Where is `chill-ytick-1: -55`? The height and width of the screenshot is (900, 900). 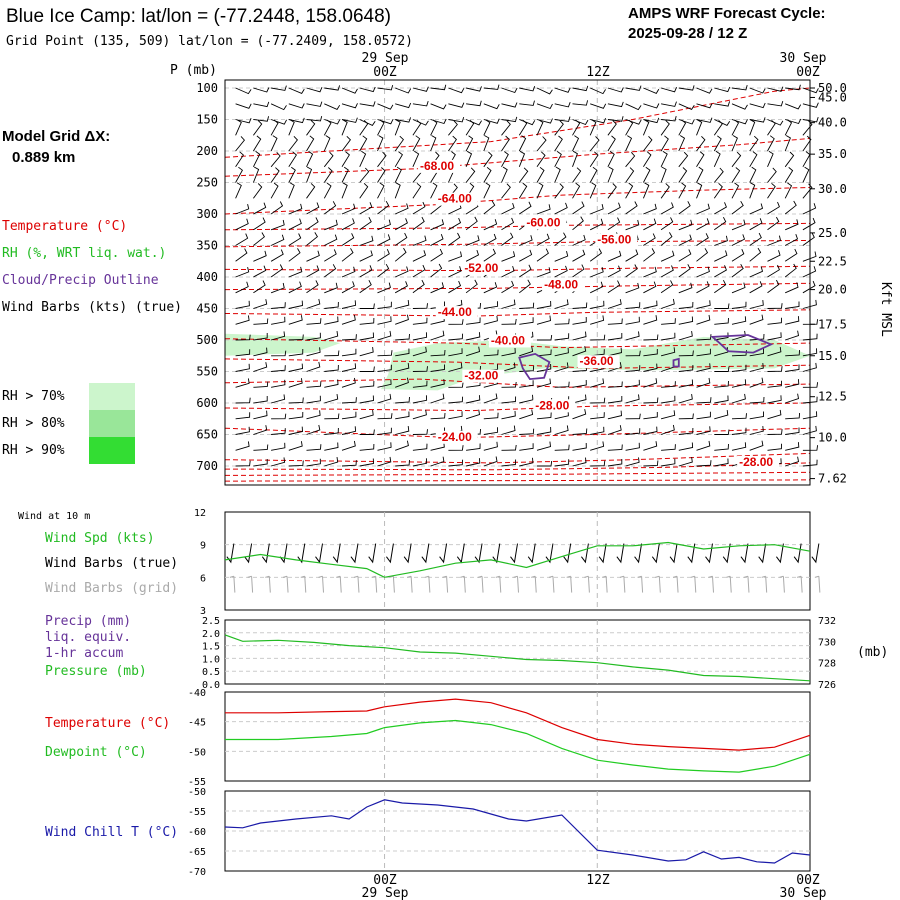
chill-ytick-1: -55 is located at coordinates (197, 812).